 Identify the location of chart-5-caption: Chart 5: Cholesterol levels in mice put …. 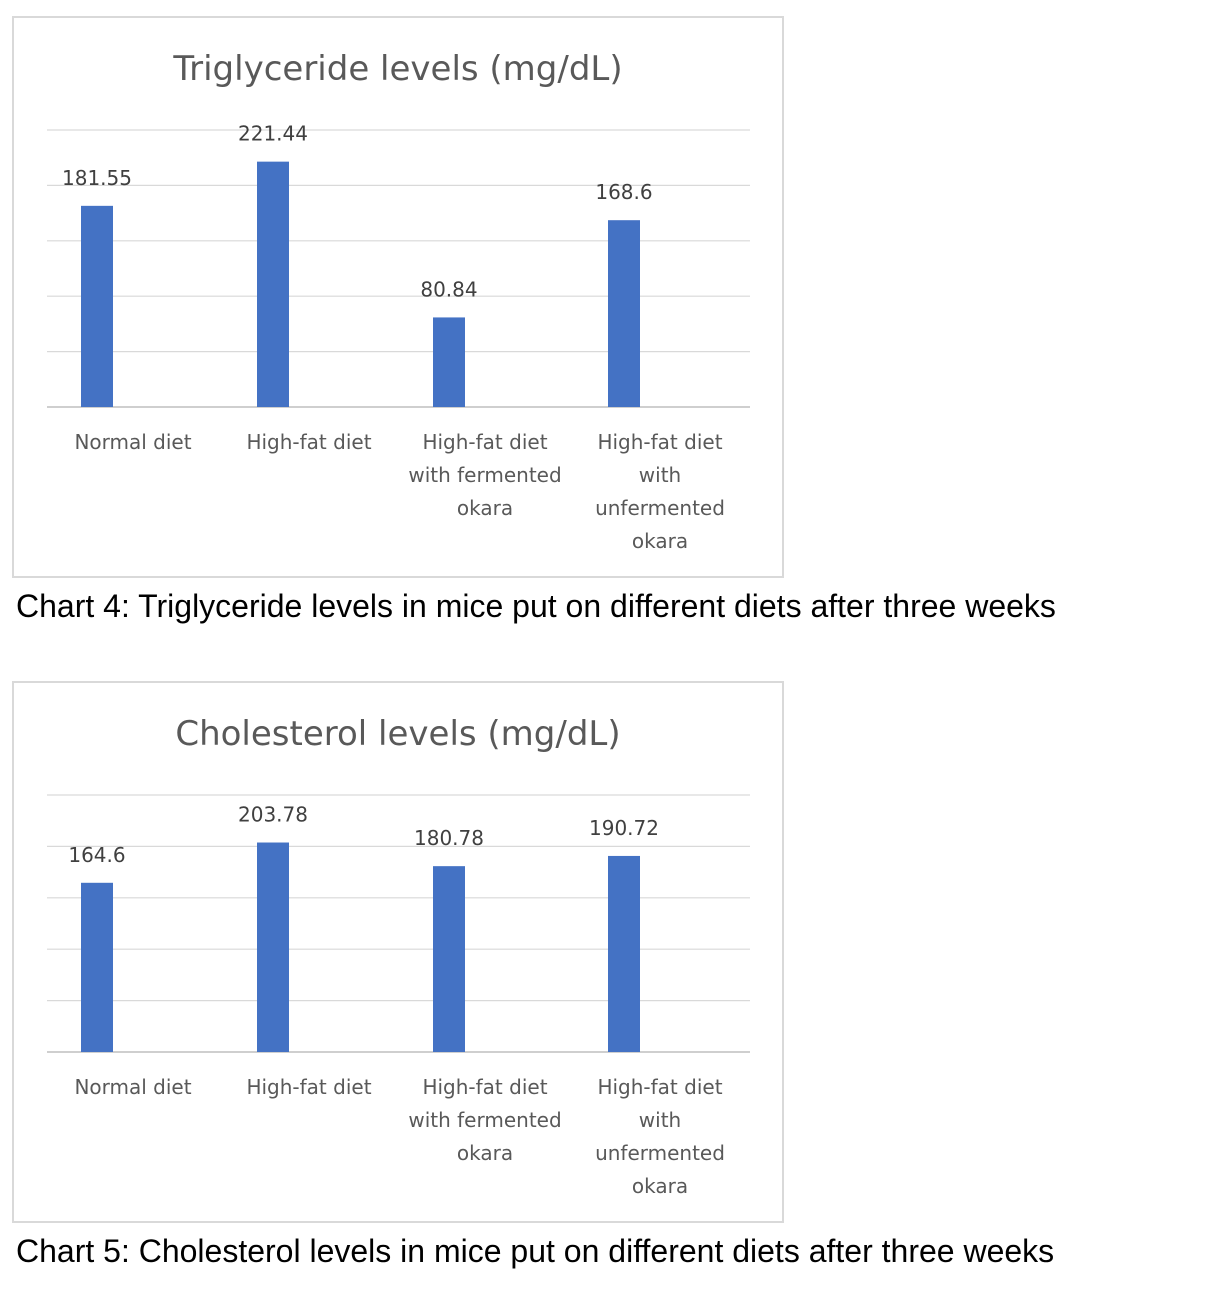
(535, 1251).